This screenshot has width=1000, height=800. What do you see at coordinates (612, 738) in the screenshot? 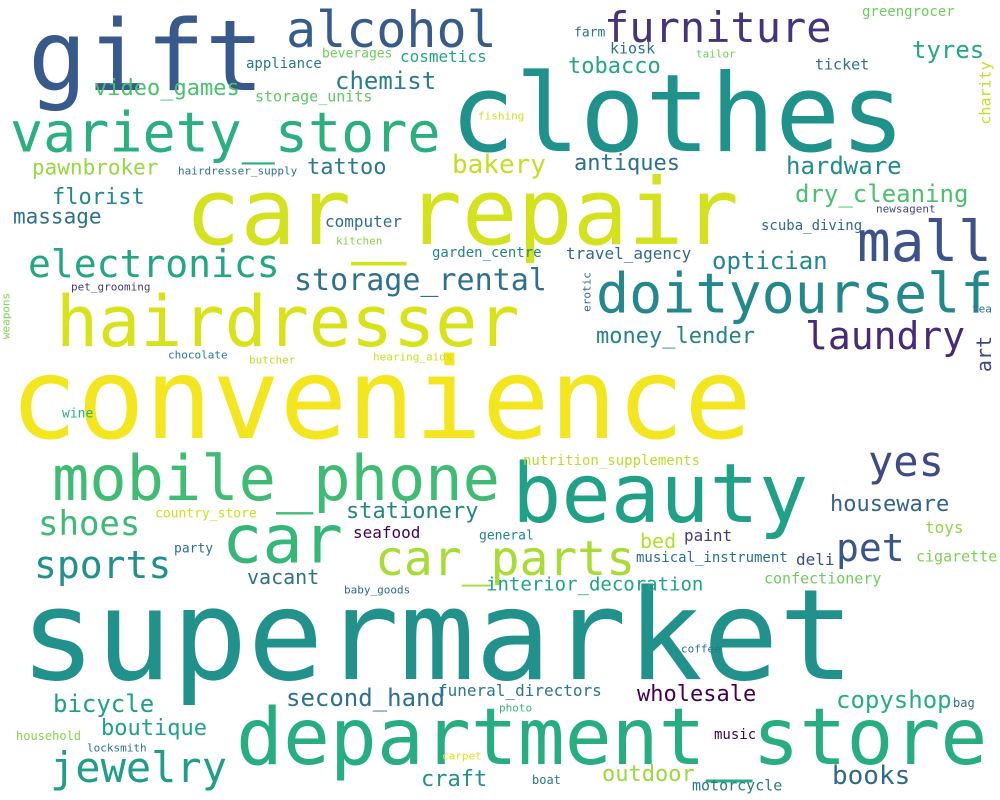
I see `word-department-store: department_store` at bounding box center [612, 738].